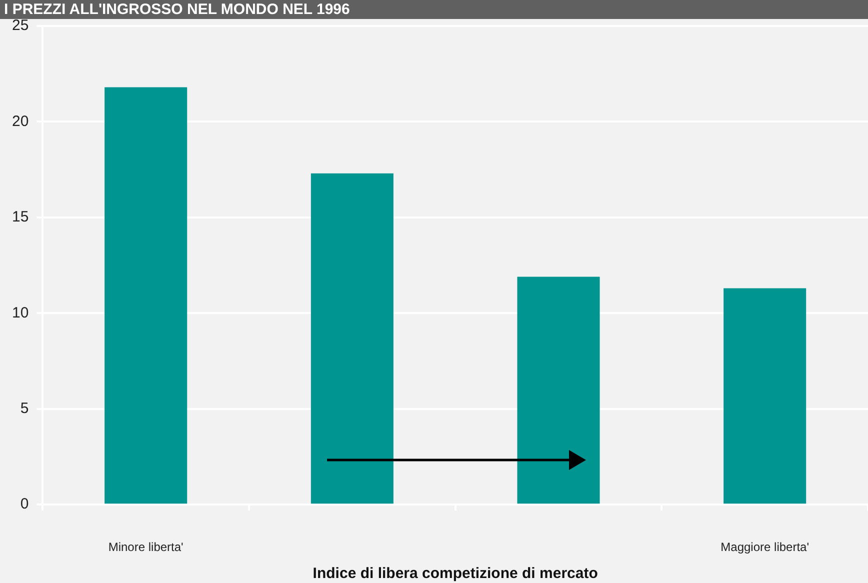 This screenshot has height=583, width=868. What do you see at coordinates (24, 409) in the screenshot?
I see `y-tick-label: 5` at bounding box center [24, 409].